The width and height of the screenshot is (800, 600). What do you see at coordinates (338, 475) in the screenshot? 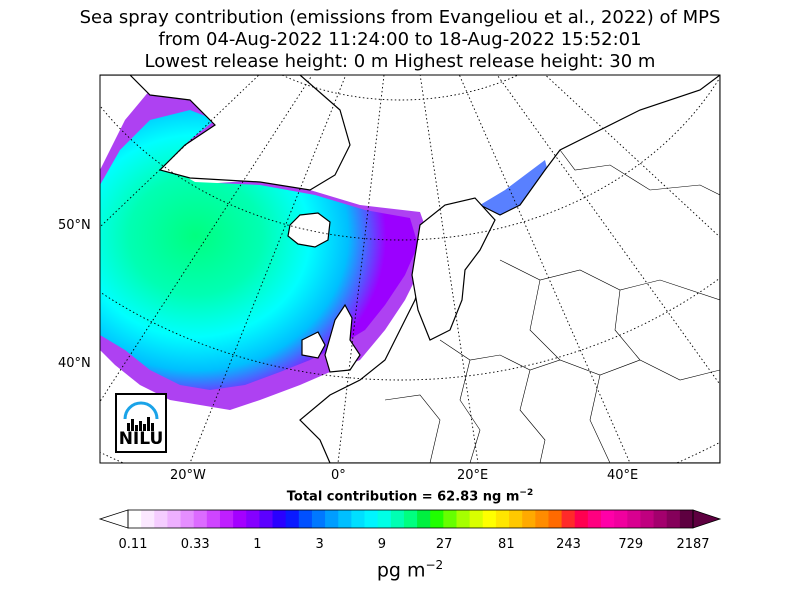
I see `lon-label-0: 0°` at bounding box center [338, 475].